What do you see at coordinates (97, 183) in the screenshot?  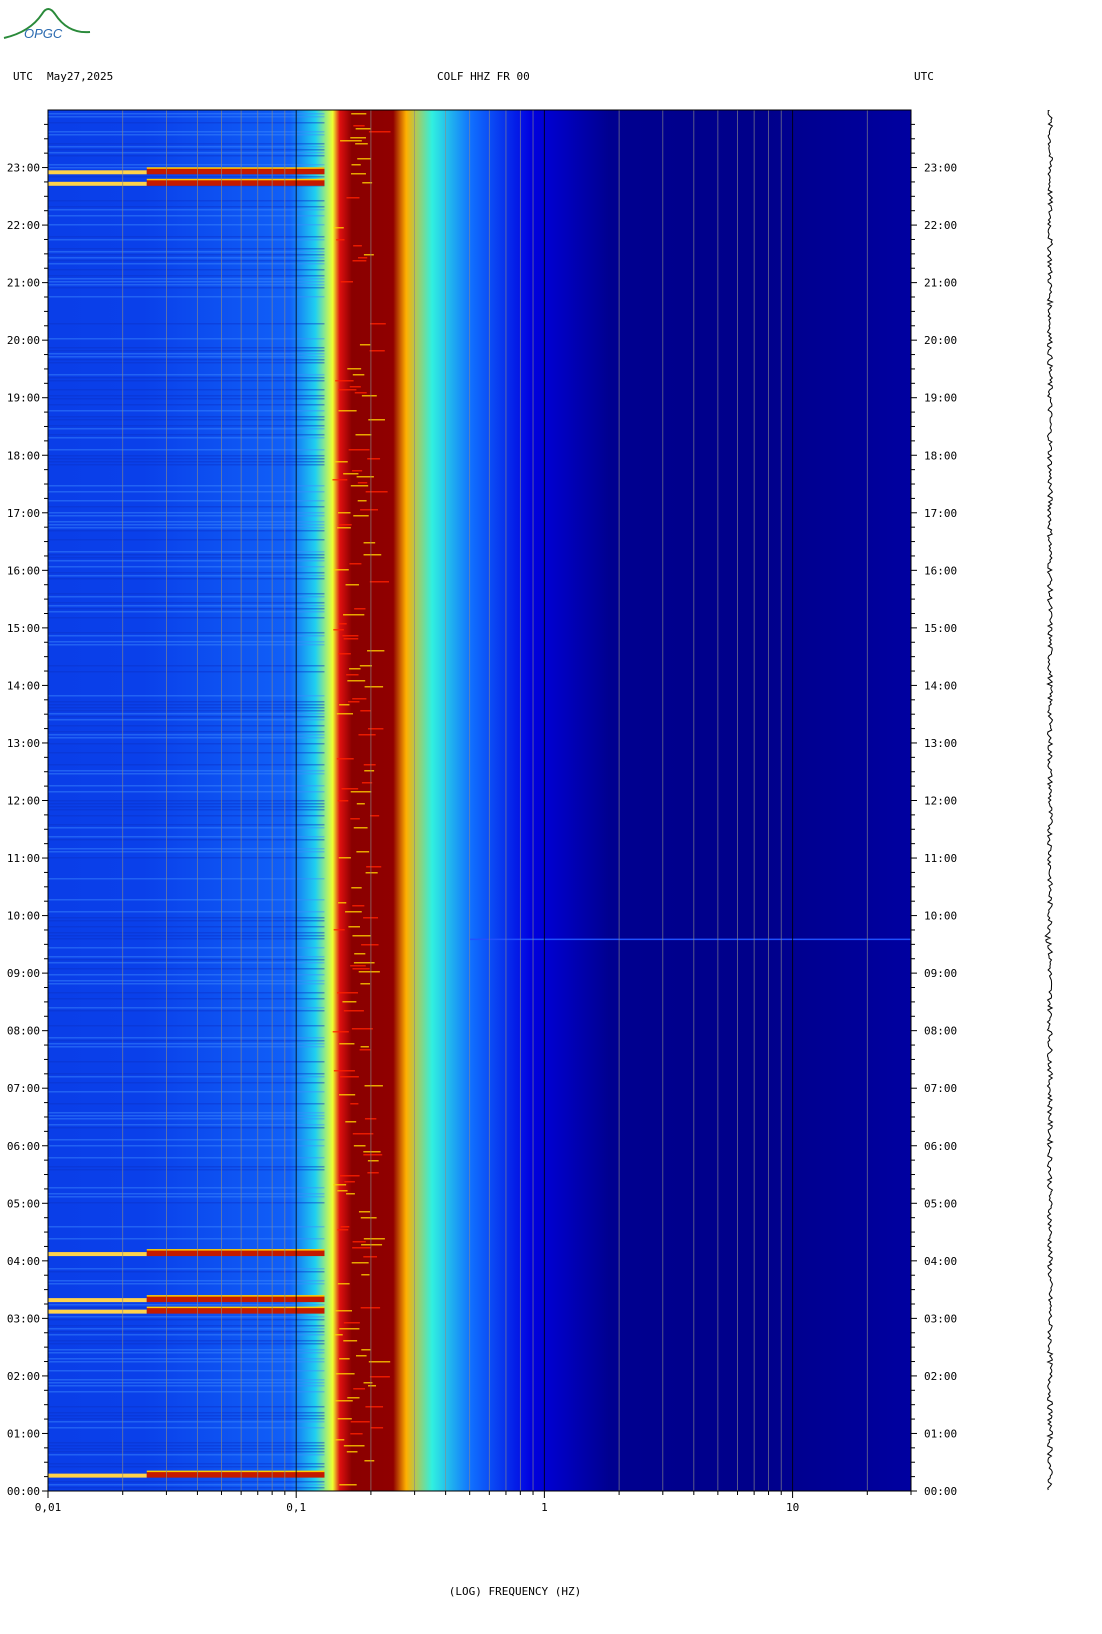 I see `event-band` at bounding box center [97, 183].